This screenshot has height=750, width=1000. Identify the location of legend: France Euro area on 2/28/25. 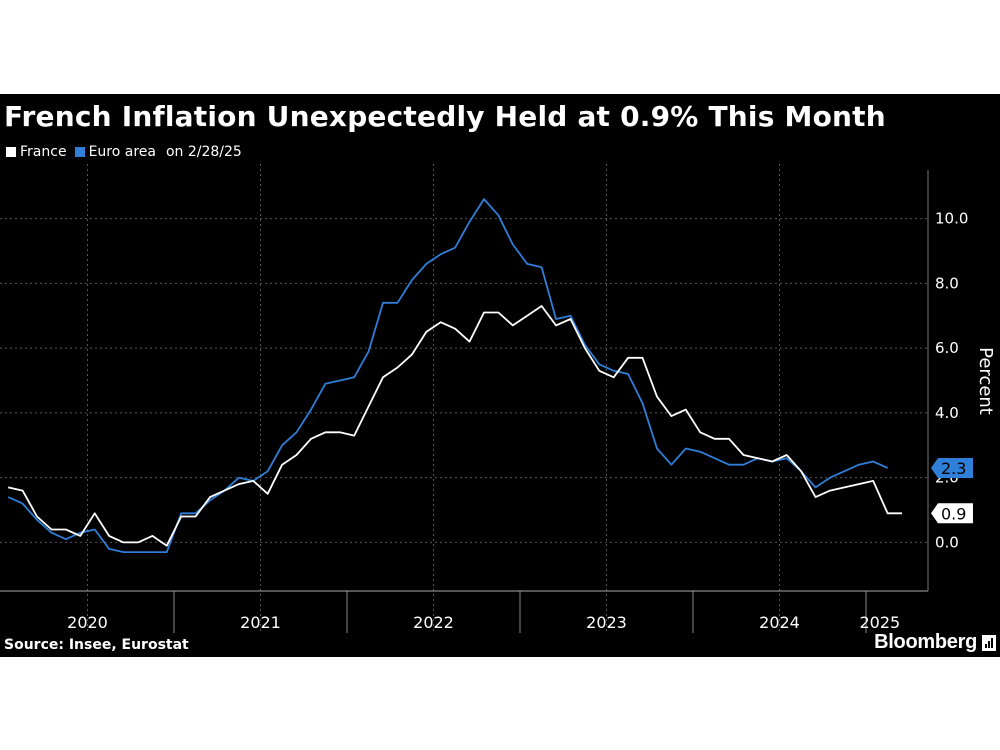
(124, 152).